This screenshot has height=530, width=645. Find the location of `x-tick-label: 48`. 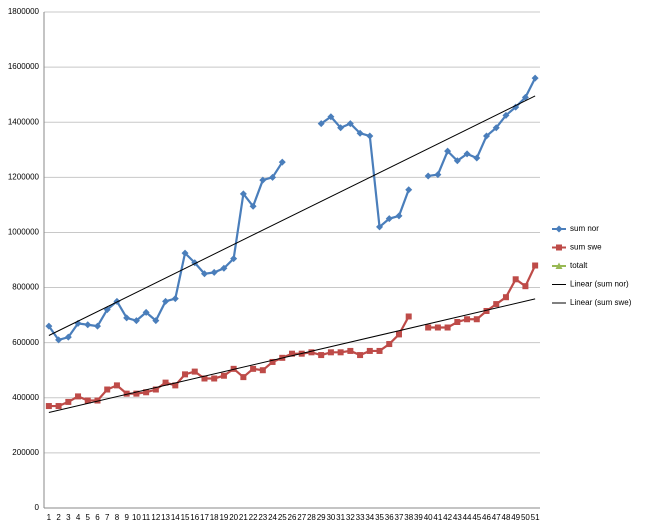

x-tick-label: 48 is located at coordinates (506, 517).